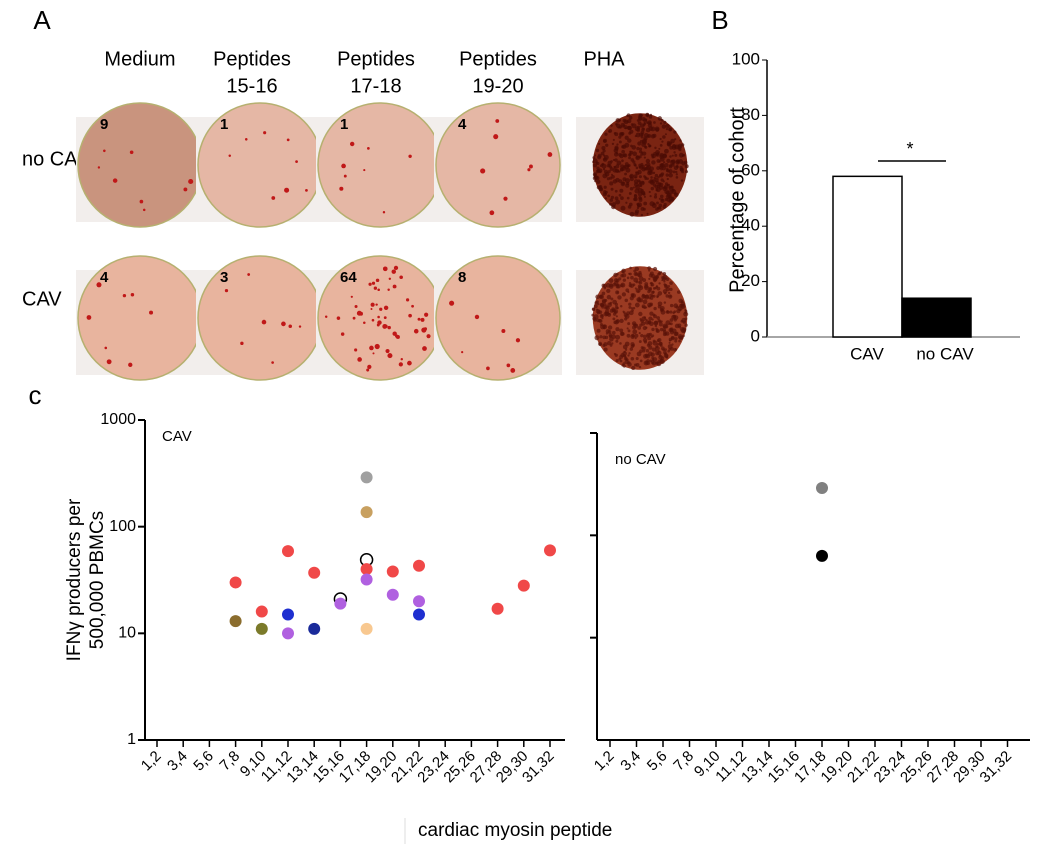 This screenshot has width=1050, height=851. I want to click on column-header: Medium, so click(139, 59).